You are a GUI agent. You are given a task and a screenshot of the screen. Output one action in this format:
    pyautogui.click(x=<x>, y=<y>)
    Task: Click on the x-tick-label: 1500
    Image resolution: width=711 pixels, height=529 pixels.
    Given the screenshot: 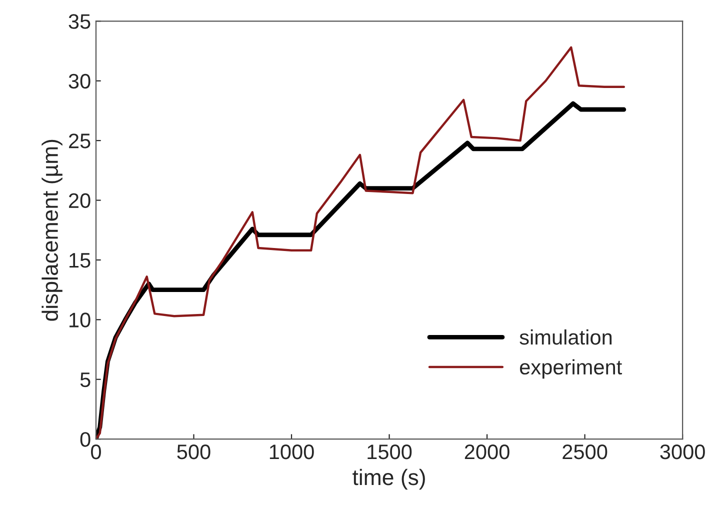 What is the action you would take?
    pyautogui.click(x=390, y=452)
    